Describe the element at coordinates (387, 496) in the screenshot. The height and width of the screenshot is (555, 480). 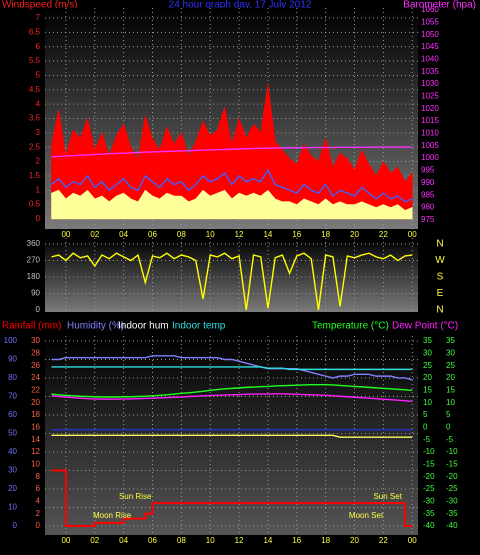
I see `annotation: Sun Set` at that location.